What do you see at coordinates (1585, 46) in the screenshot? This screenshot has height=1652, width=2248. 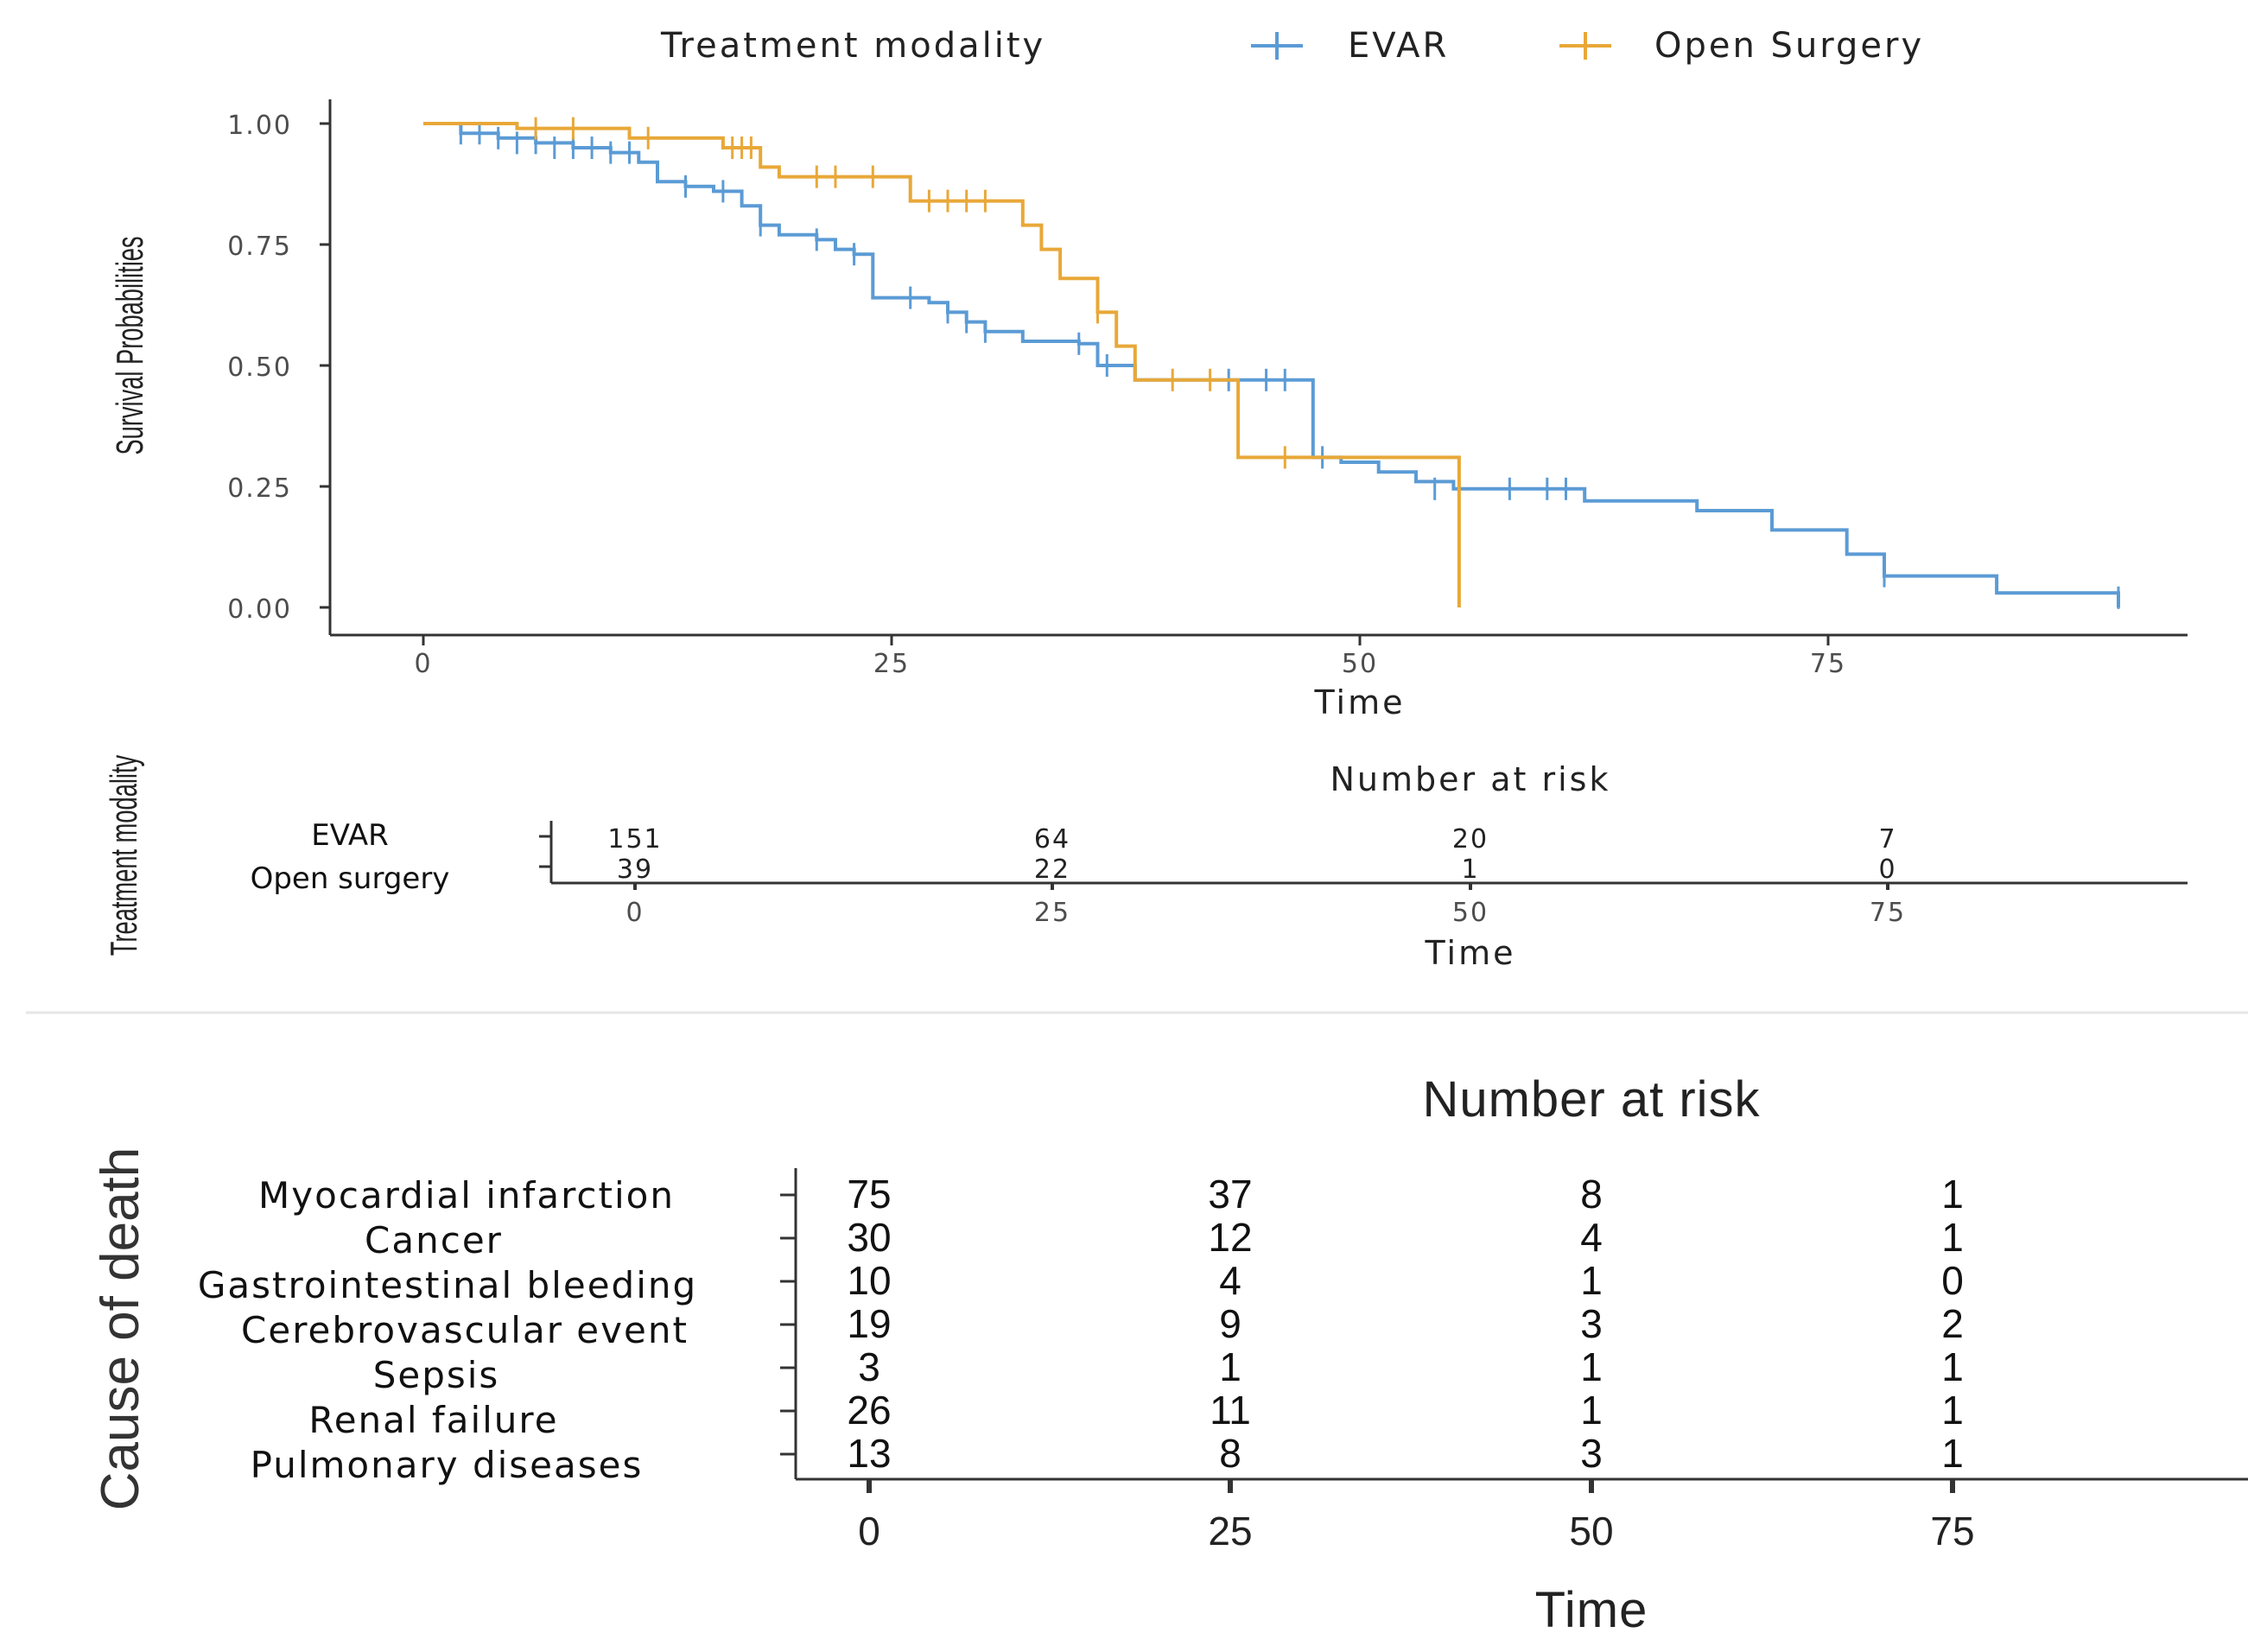 I see `legend-key-open-surgery` at bounding box center [1585, 46].